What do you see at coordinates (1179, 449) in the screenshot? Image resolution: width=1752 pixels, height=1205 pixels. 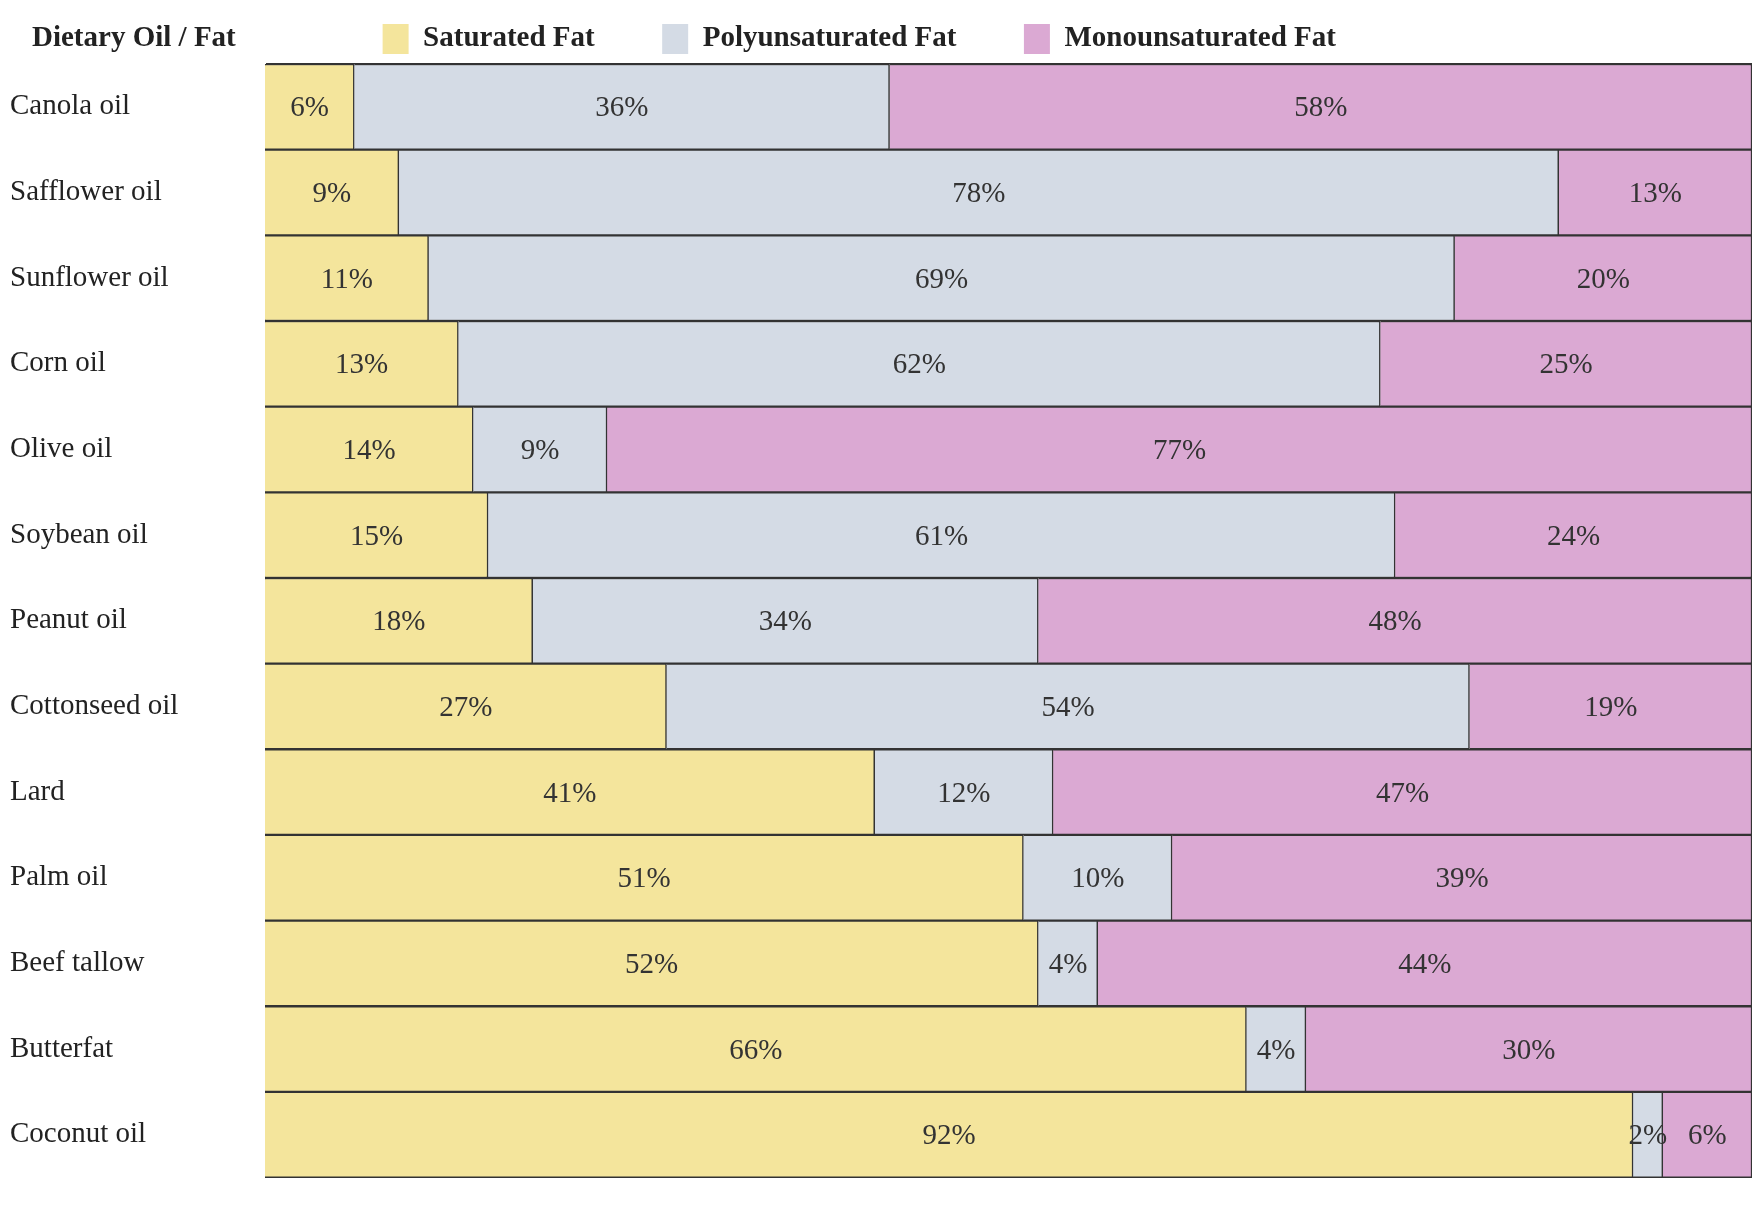 I see `data-label: 77%` at bounding box center [1179, 449].